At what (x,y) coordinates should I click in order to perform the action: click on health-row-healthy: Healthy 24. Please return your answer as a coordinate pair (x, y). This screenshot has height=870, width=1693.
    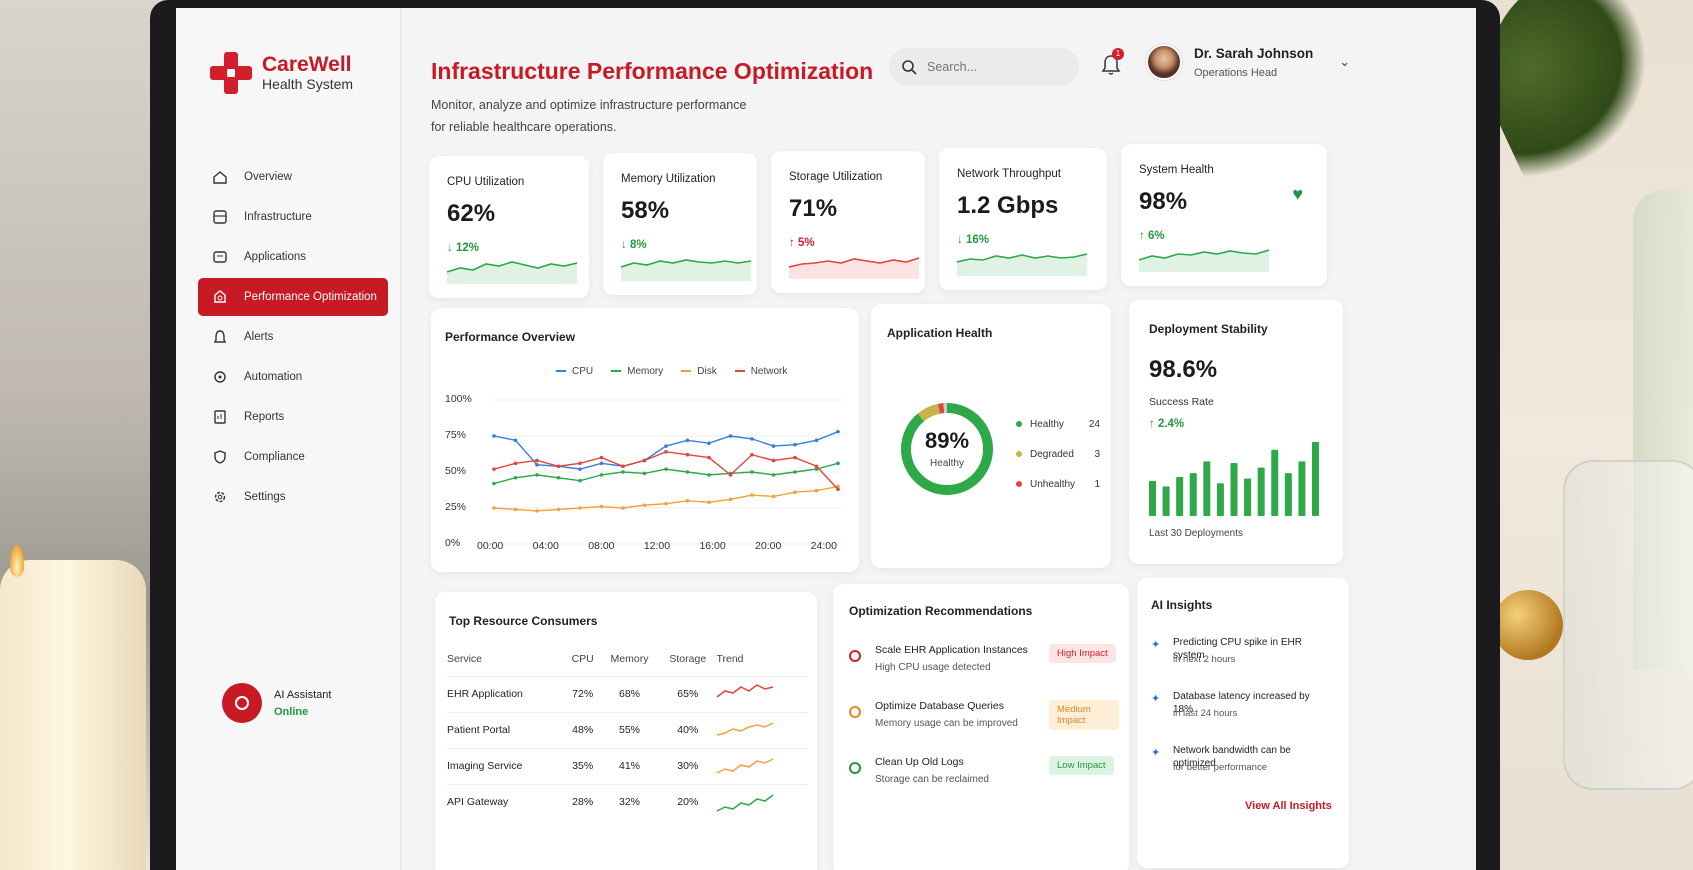
    Looking at the image, I should click on (1058, 424).